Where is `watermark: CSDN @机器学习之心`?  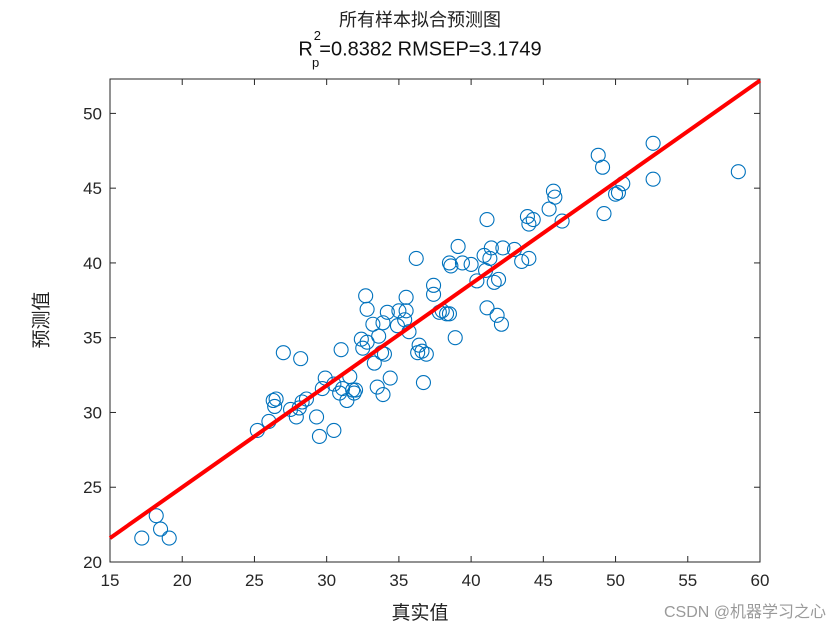 watermark: CSDN @机器学习之心 is located at coordinates (744, 612).